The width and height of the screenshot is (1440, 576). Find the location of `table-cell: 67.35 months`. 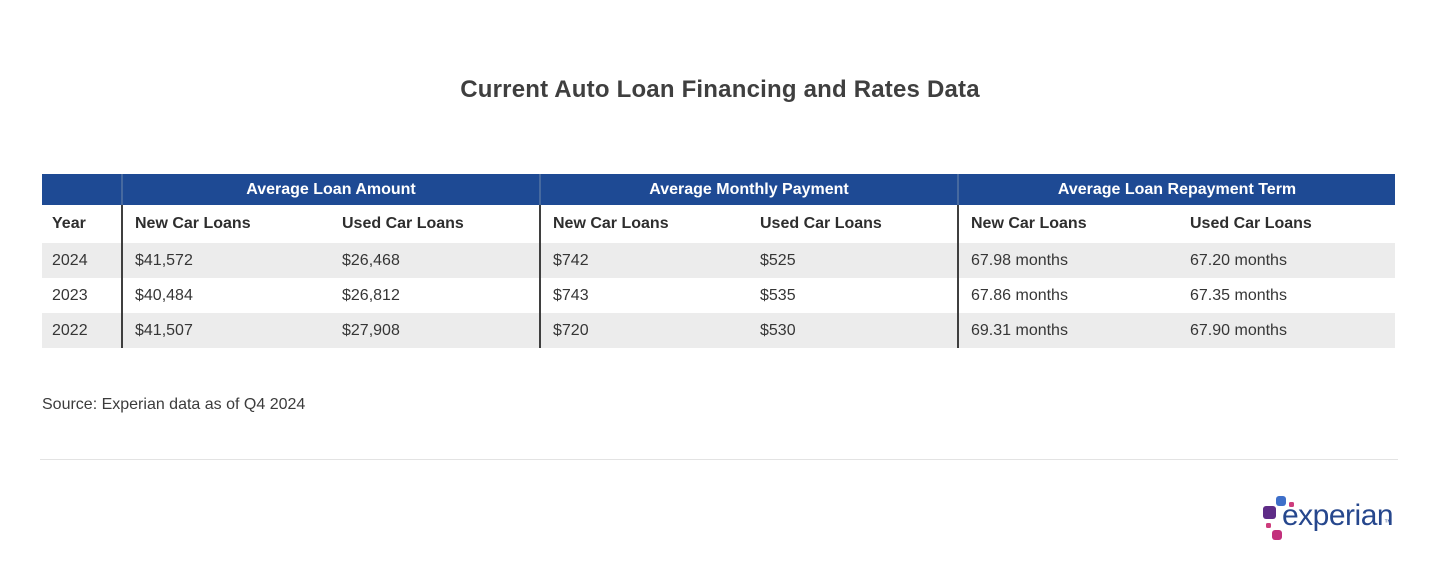

table-cell: 67.35 months is located at coordinates (1287, 295).